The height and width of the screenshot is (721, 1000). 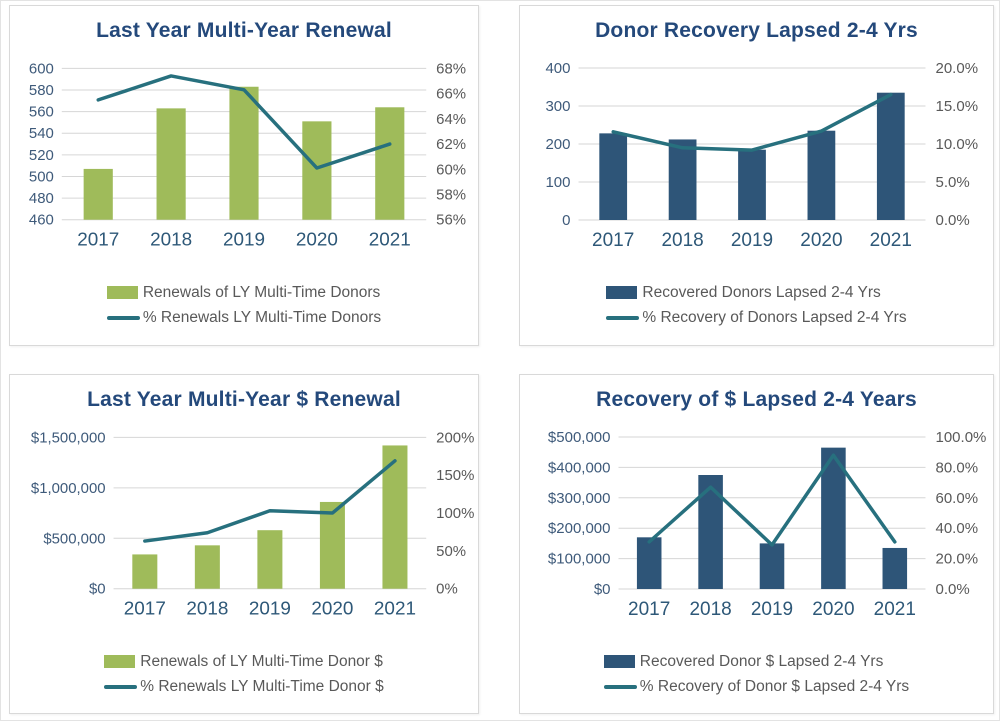 What do you see at coordinates (957, 559) in the screenshot?
I see `right-axis-tick-label: 20.0%` at bounding box center [957, 559].